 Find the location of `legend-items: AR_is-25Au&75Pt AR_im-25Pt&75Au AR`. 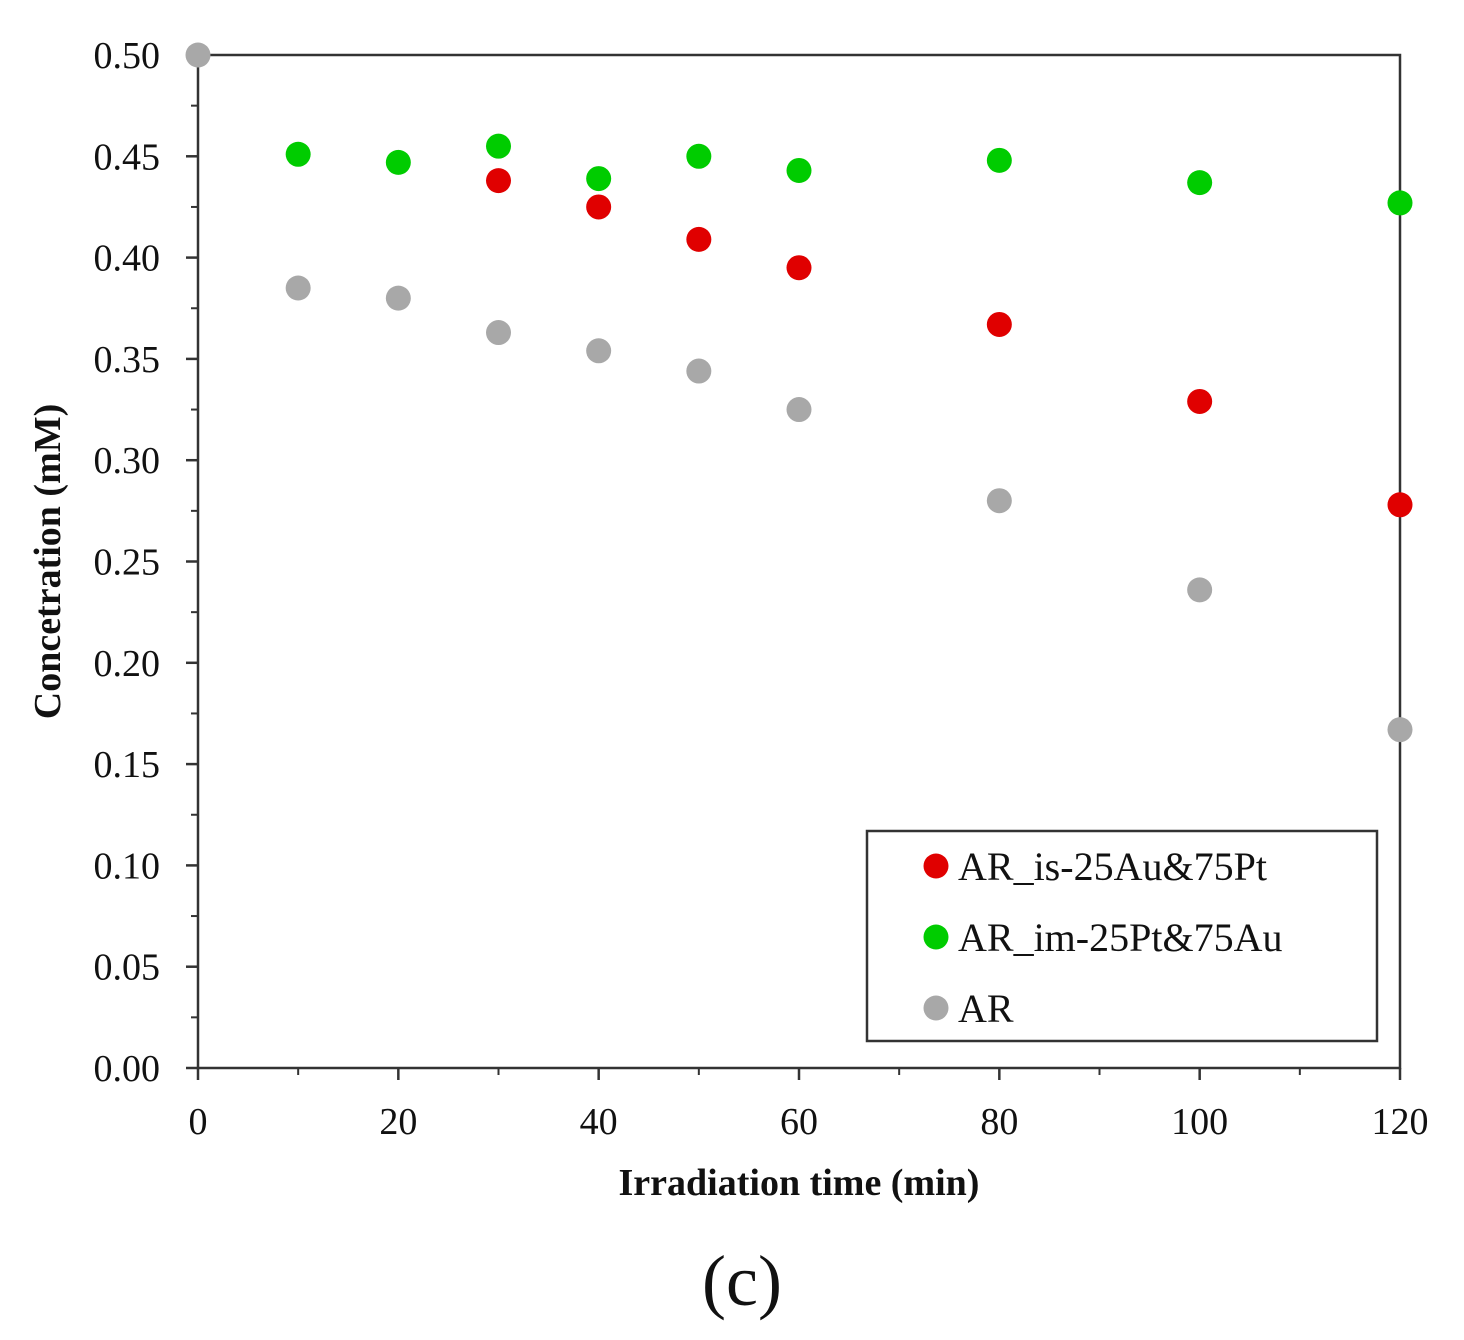

legend-items: AR_is-25Au&75Pt AR_im-25Pt&75Au AR is located at coordinates (1102, 937).